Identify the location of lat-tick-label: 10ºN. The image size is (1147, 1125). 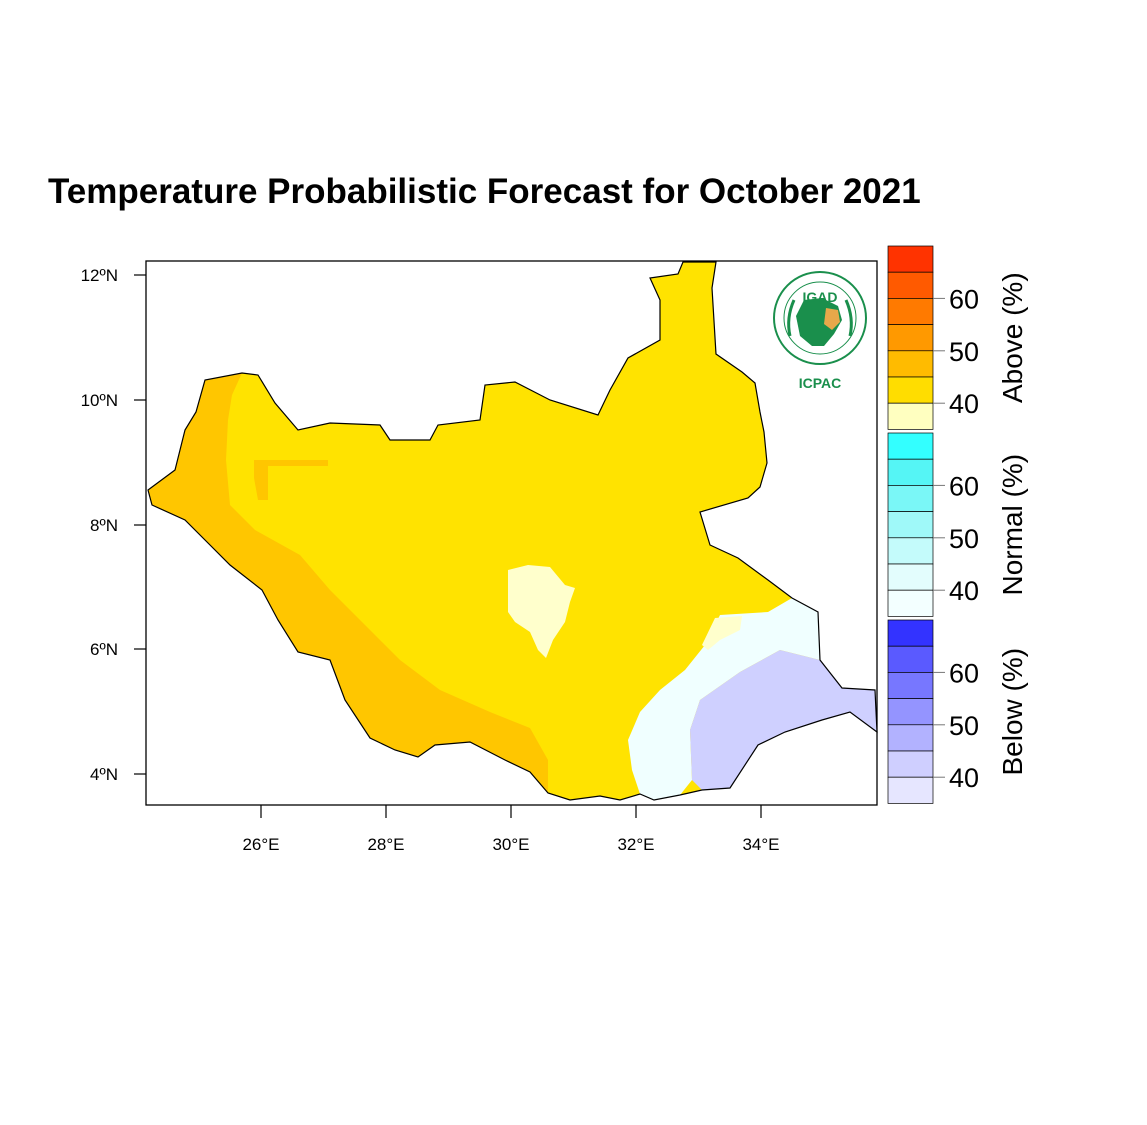
(99, 400).